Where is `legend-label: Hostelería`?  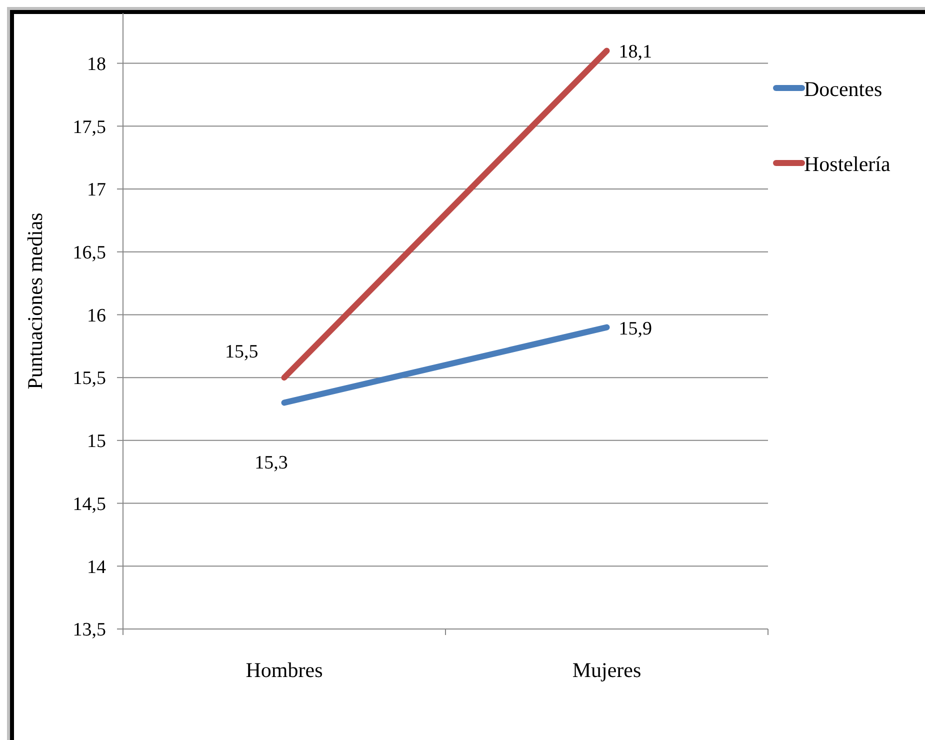 legend-label: Hostelería is located at coordinates (847, 164).